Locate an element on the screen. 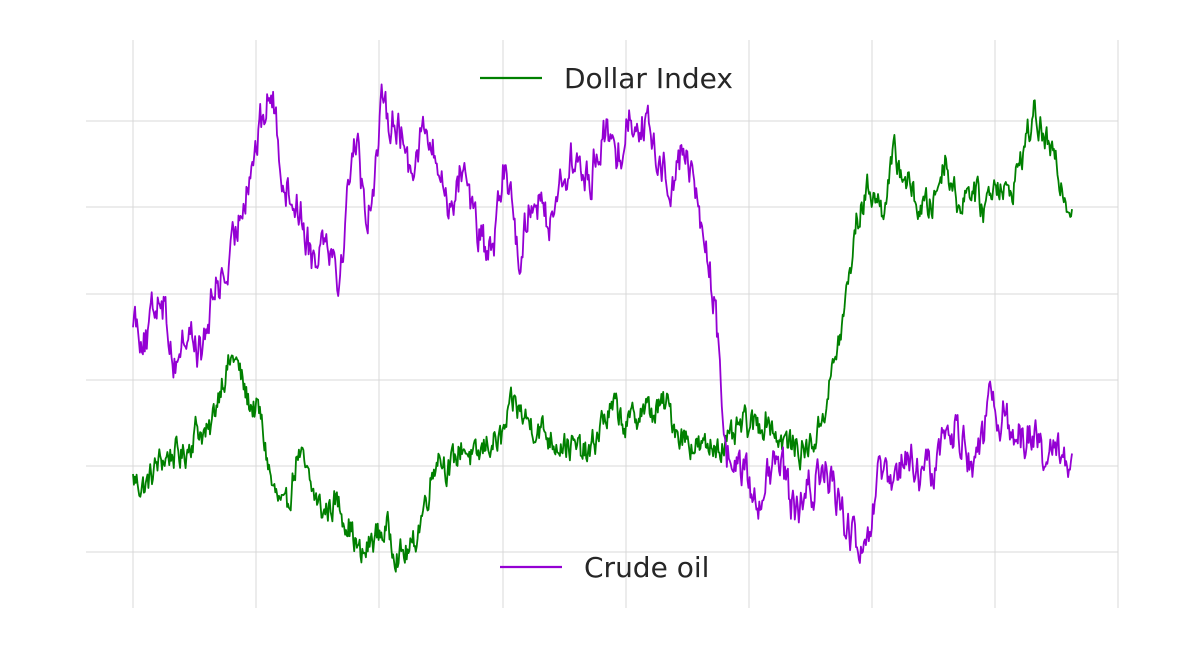  legend-dollar-index: Dollar Index is located at coordinates (606, 78).